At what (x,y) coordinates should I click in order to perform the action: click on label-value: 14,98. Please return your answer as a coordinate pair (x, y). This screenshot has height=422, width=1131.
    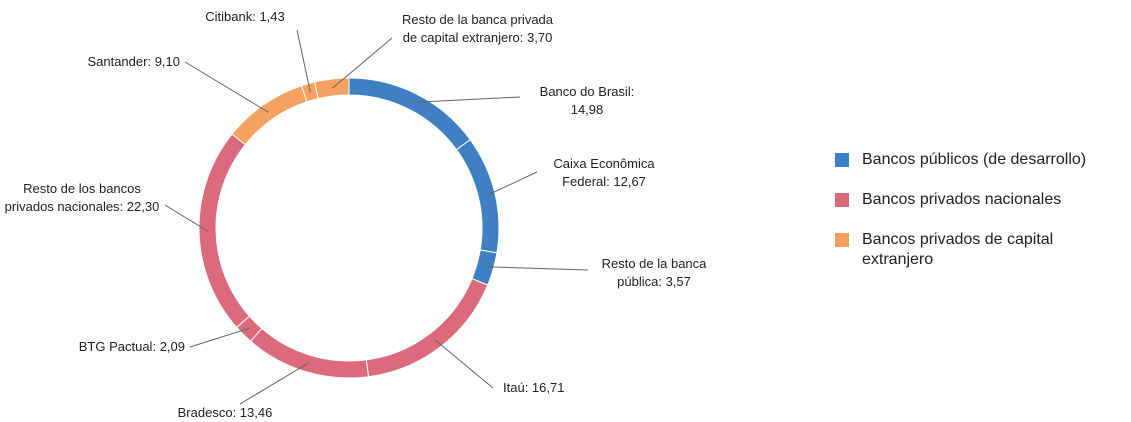
    Looking at the image, I should click on (587, 109).